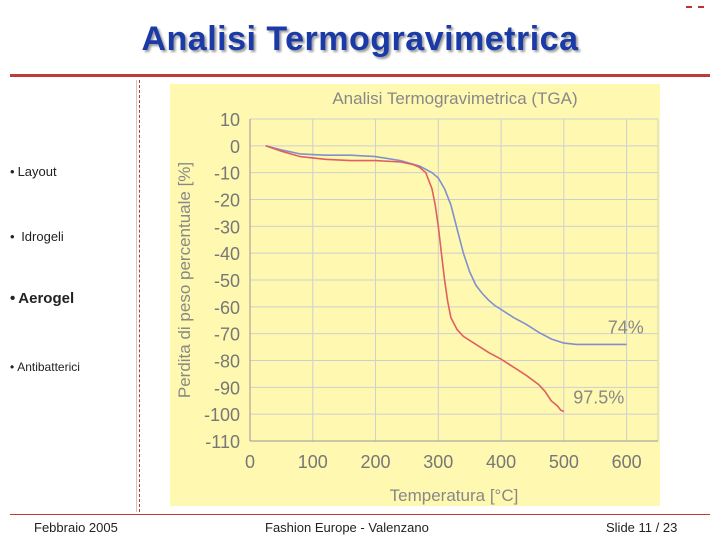 The width and height of the screenshot is (720, 540). I want to click on y-tick-label: -100, so click(222, 415).